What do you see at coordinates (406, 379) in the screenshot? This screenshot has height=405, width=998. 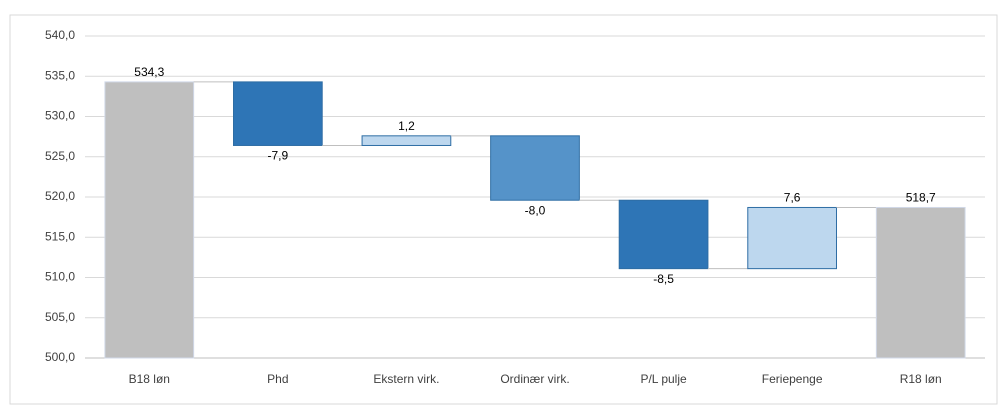 I see `x-tick-label: Ekstern virk.` at bounding box center [406, 379].